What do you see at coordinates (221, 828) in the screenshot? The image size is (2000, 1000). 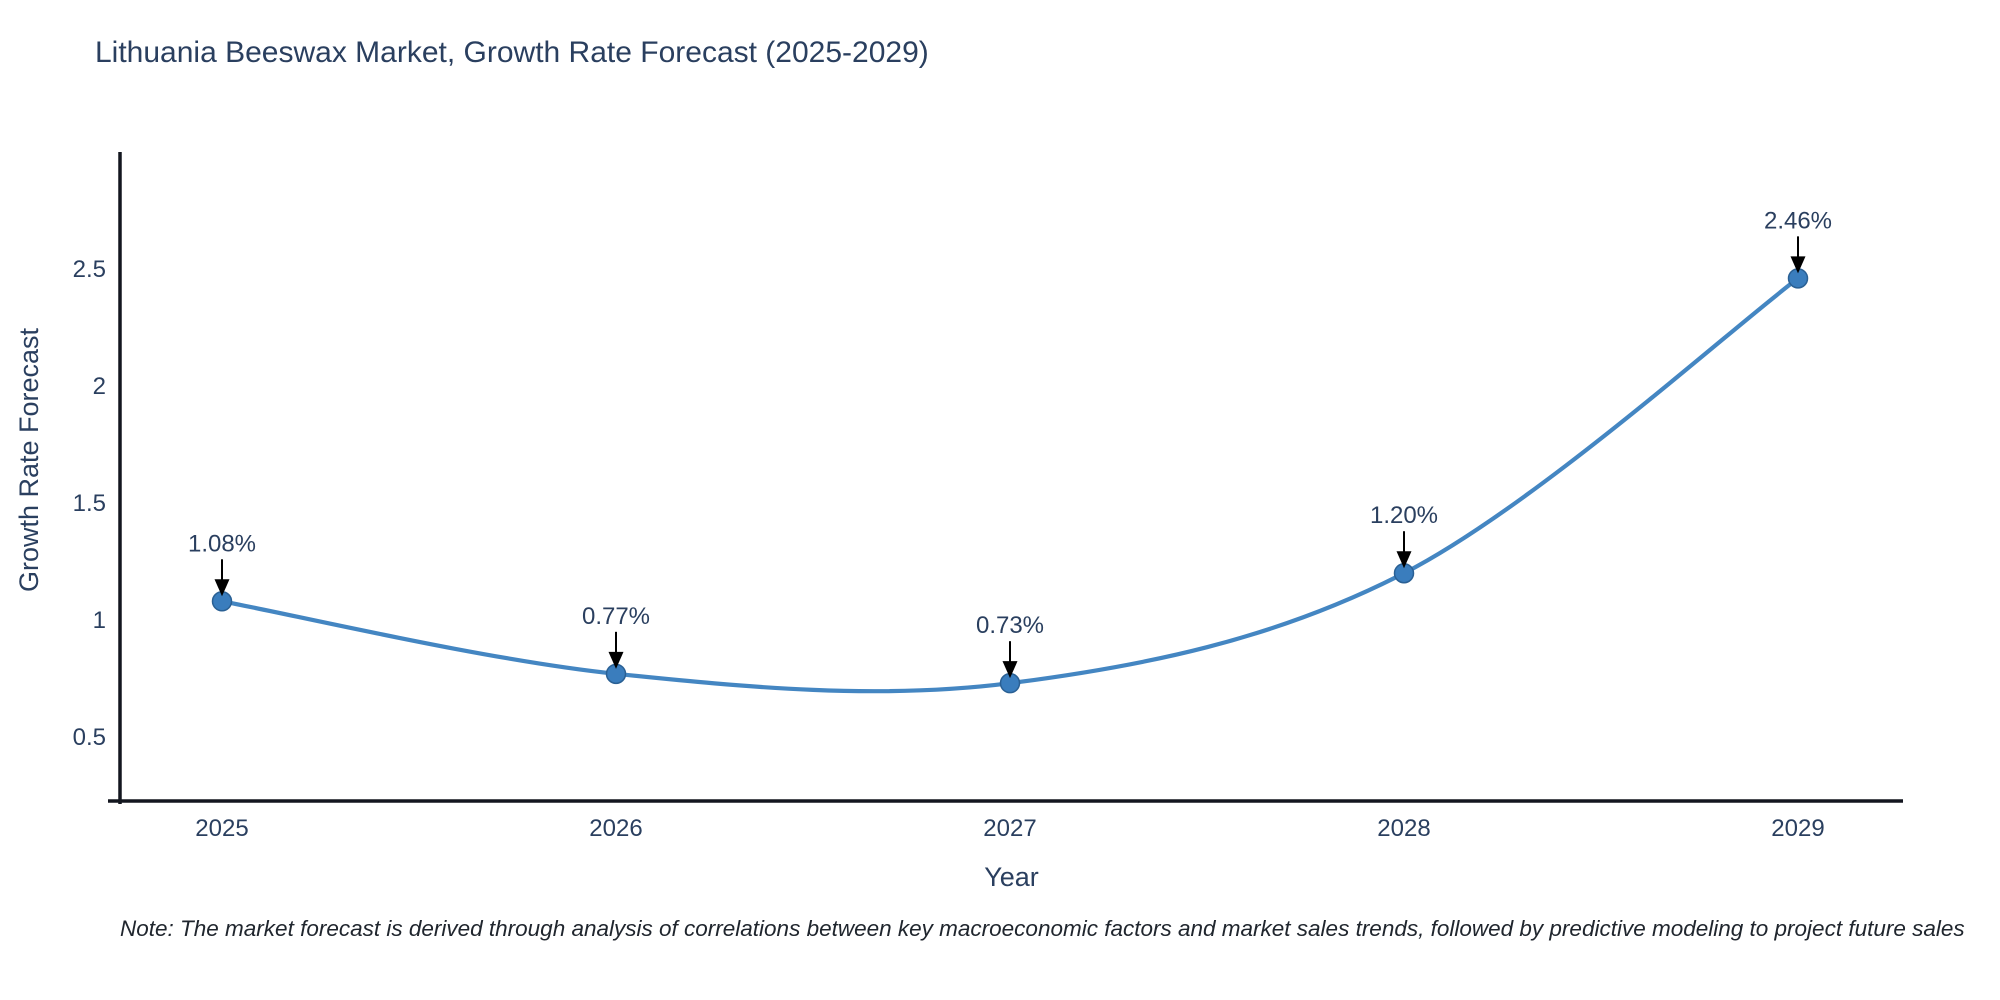 I see `x-tick-label: 2025` at bounding box center [221, 828].